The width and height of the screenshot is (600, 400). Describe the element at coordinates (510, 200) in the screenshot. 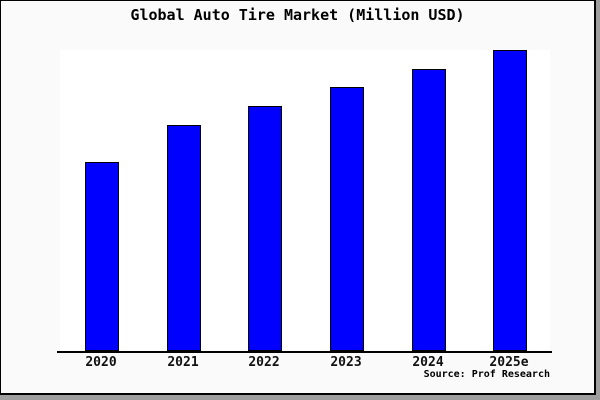

I see `bar-2025e` at that location.